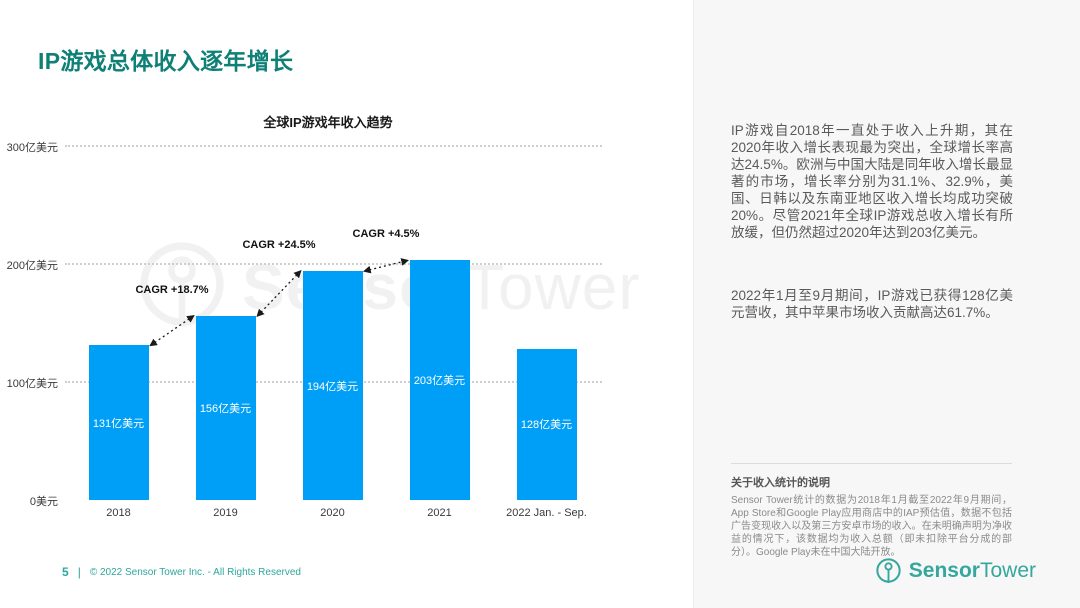 The height and width of the screenshot is (608, 1080). I want to click on bar-2019: 156亿美元, so click(225, 407).